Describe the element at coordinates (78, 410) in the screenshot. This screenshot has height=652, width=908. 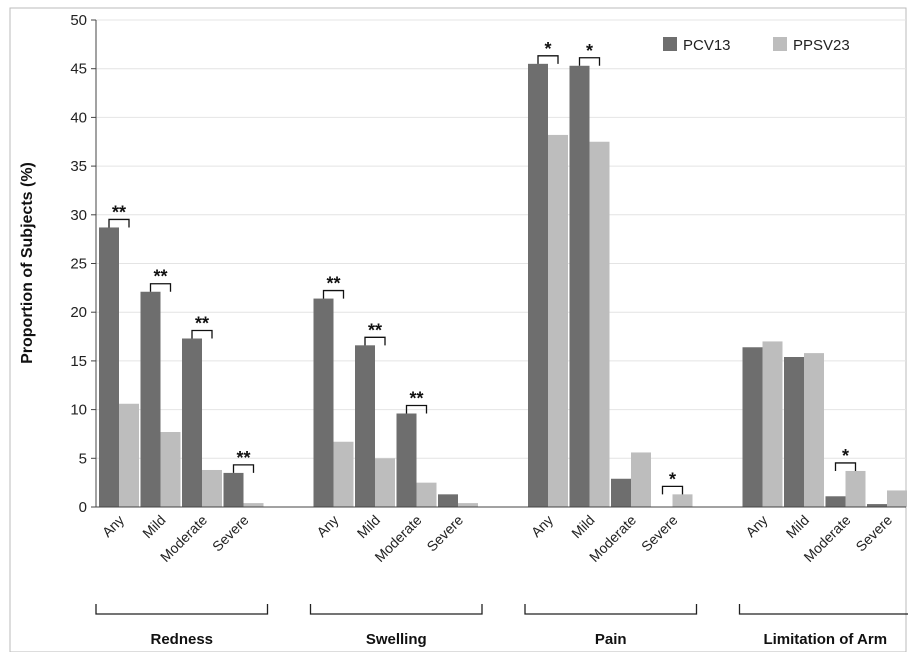
I see `y-tick-label: 10` at that location.